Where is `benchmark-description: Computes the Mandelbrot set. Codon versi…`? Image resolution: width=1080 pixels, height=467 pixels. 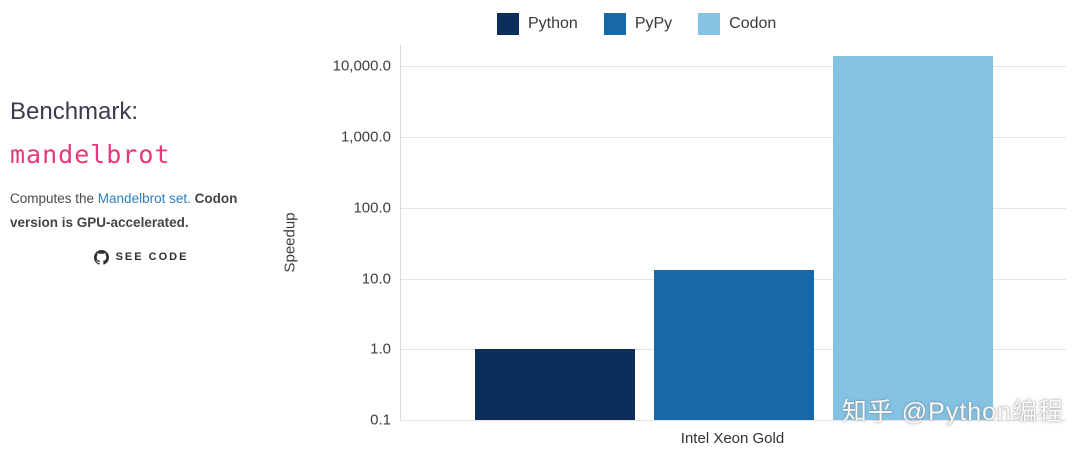 benchmark-description: Computes the Mandelbrot set. Codon versi… is located at coordinates (141, 211).